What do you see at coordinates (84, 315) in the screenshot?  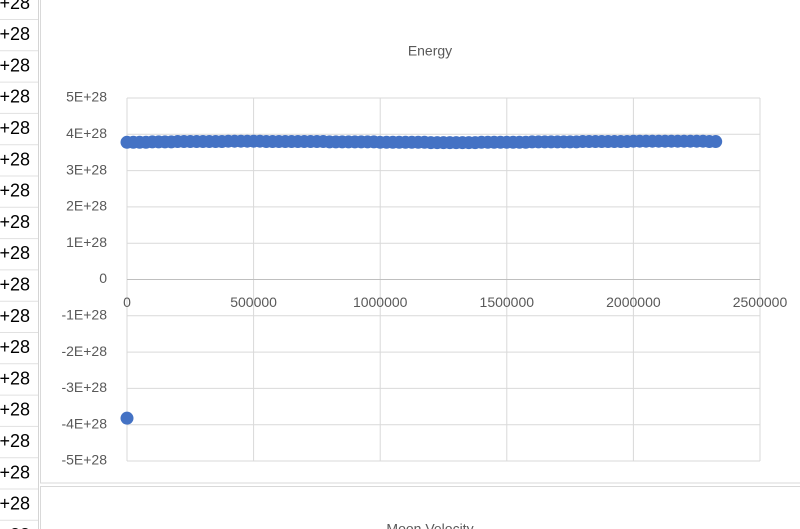 I see `y-tick-label: -1E+28` at bounding box center [84, 315].